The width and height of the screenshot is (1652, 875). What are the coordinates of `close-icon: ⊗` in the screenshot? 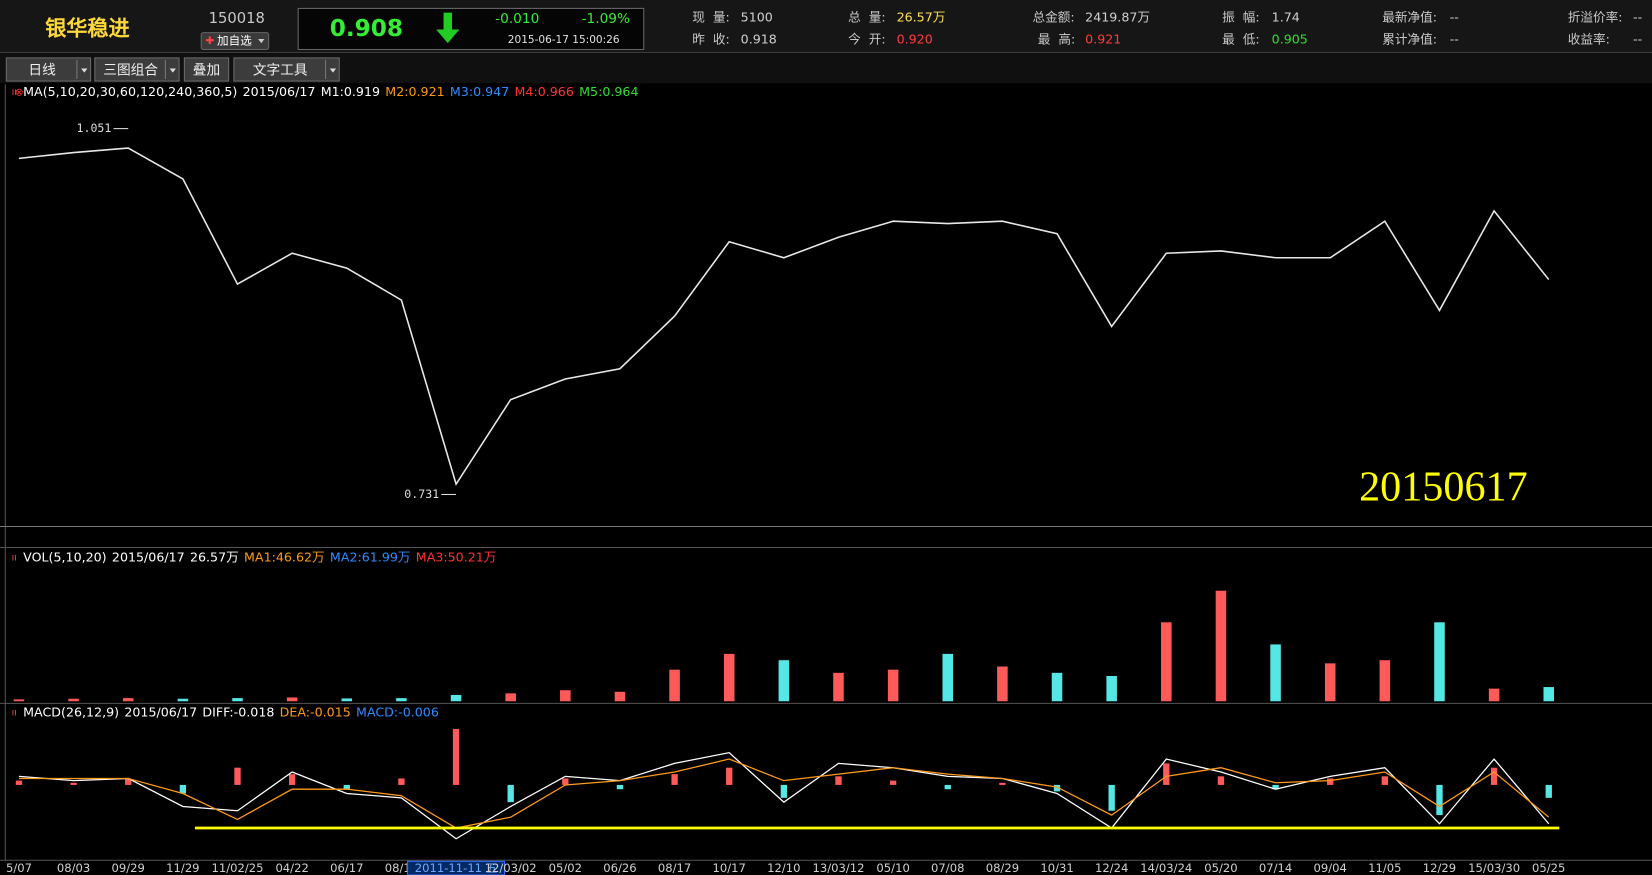 It's located at (19, 93).